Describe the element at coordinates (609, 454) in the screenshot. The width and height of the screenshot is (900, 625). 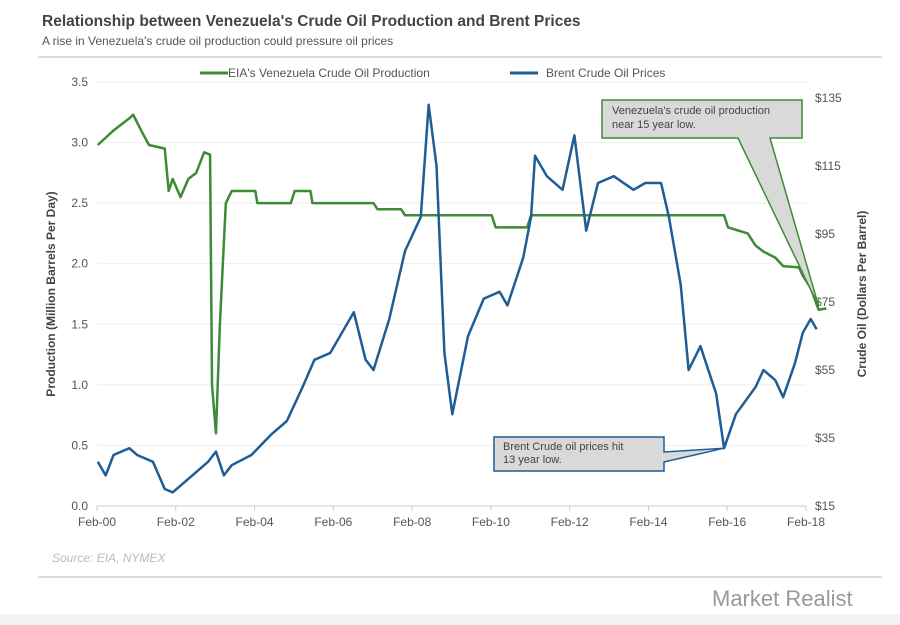
I see `callout-brent` at that location.